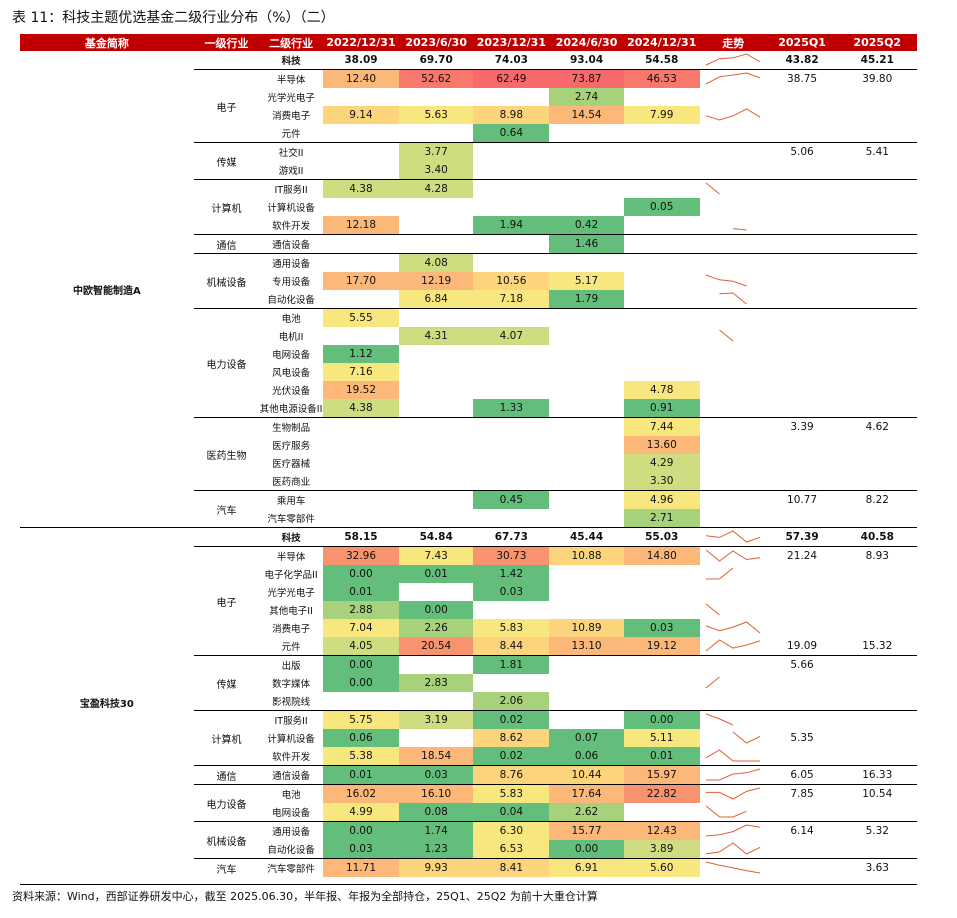  Describe the element at coordinates (661, 390) in the screenshot. I see `value-cell: 4.78` at that location.